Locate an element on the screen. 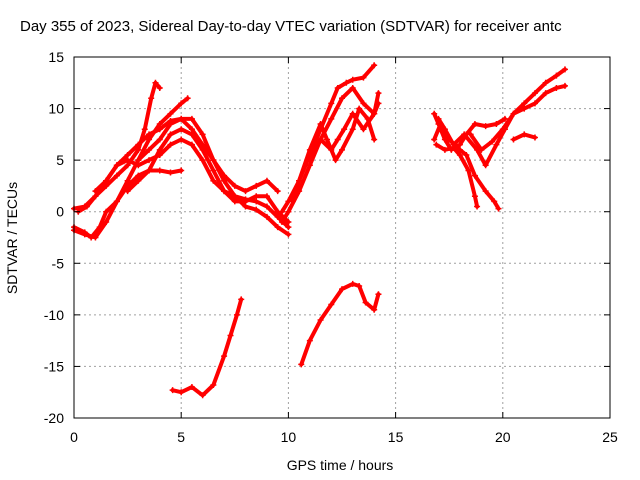 The image size is (640, 480). x-tick-label: 20 is located at coordinates (503, 437).